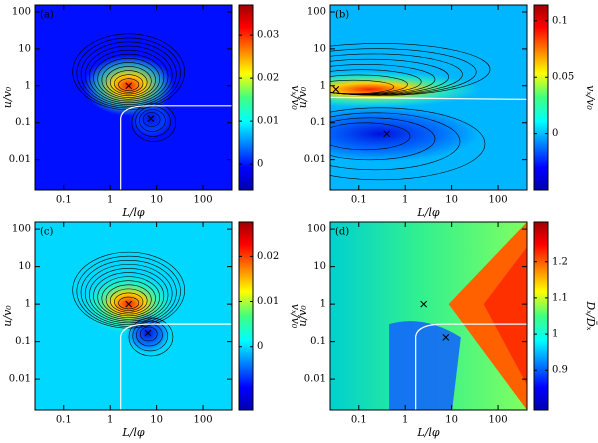 This screenshot has height=443, width=598. What do you see at coordinates (47, 232) in the screenshot?
I see `panel-label: (c)` at bounding box center [47, 232].